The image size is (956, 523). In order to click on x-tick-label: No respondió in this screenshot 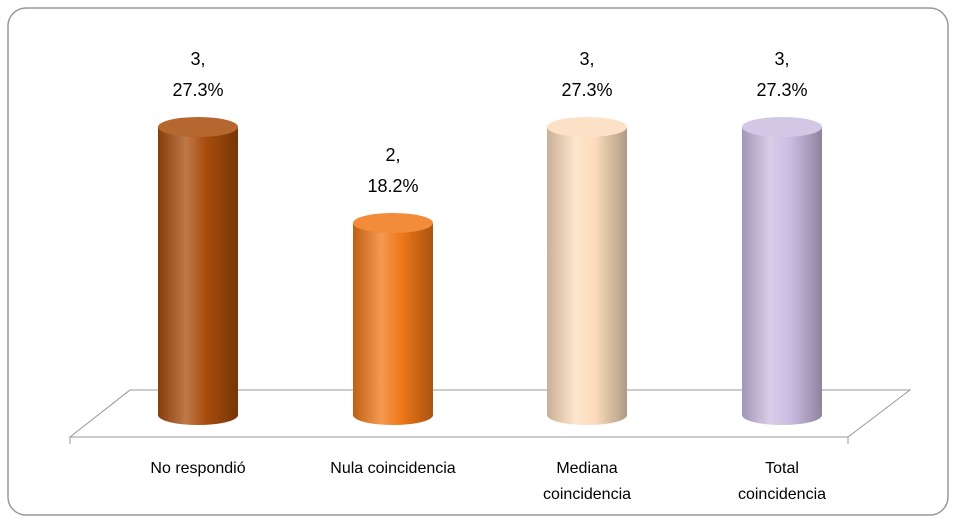, I will do `click(198, 468)`.